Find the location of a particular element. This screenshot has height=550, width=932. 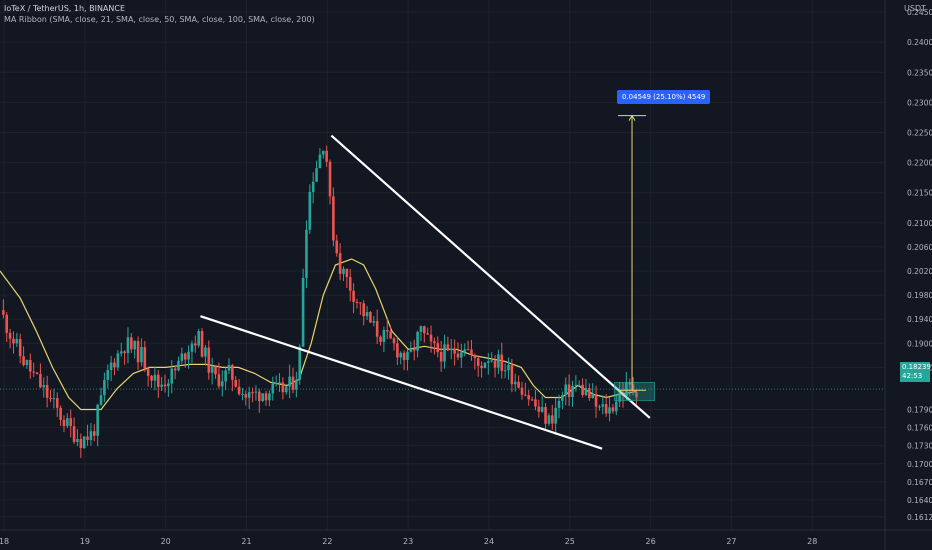

time-tick-label: 19 is located at coordinates (85, 541).